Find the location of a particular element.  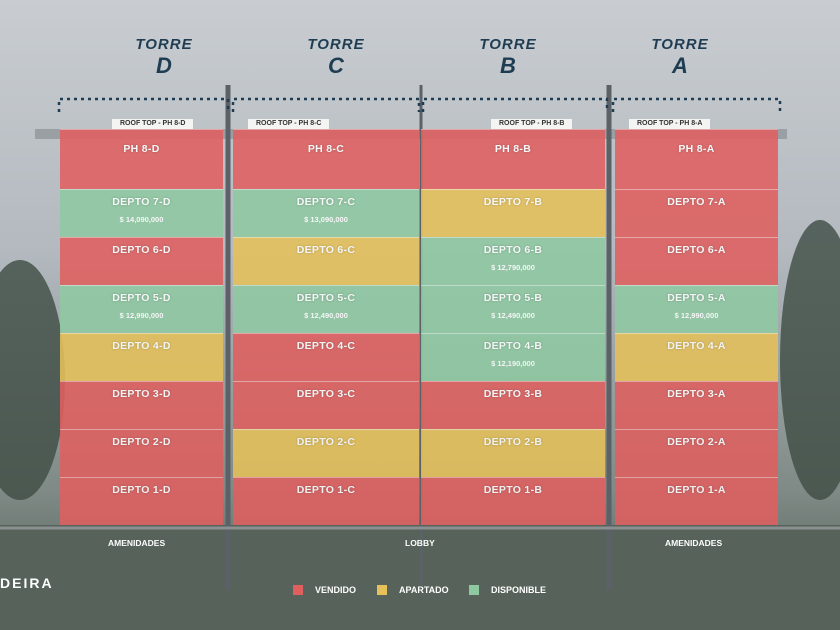

unit-cell: DEPTO 5-C $ 12,490,000 is located at coordinates (326, 309).